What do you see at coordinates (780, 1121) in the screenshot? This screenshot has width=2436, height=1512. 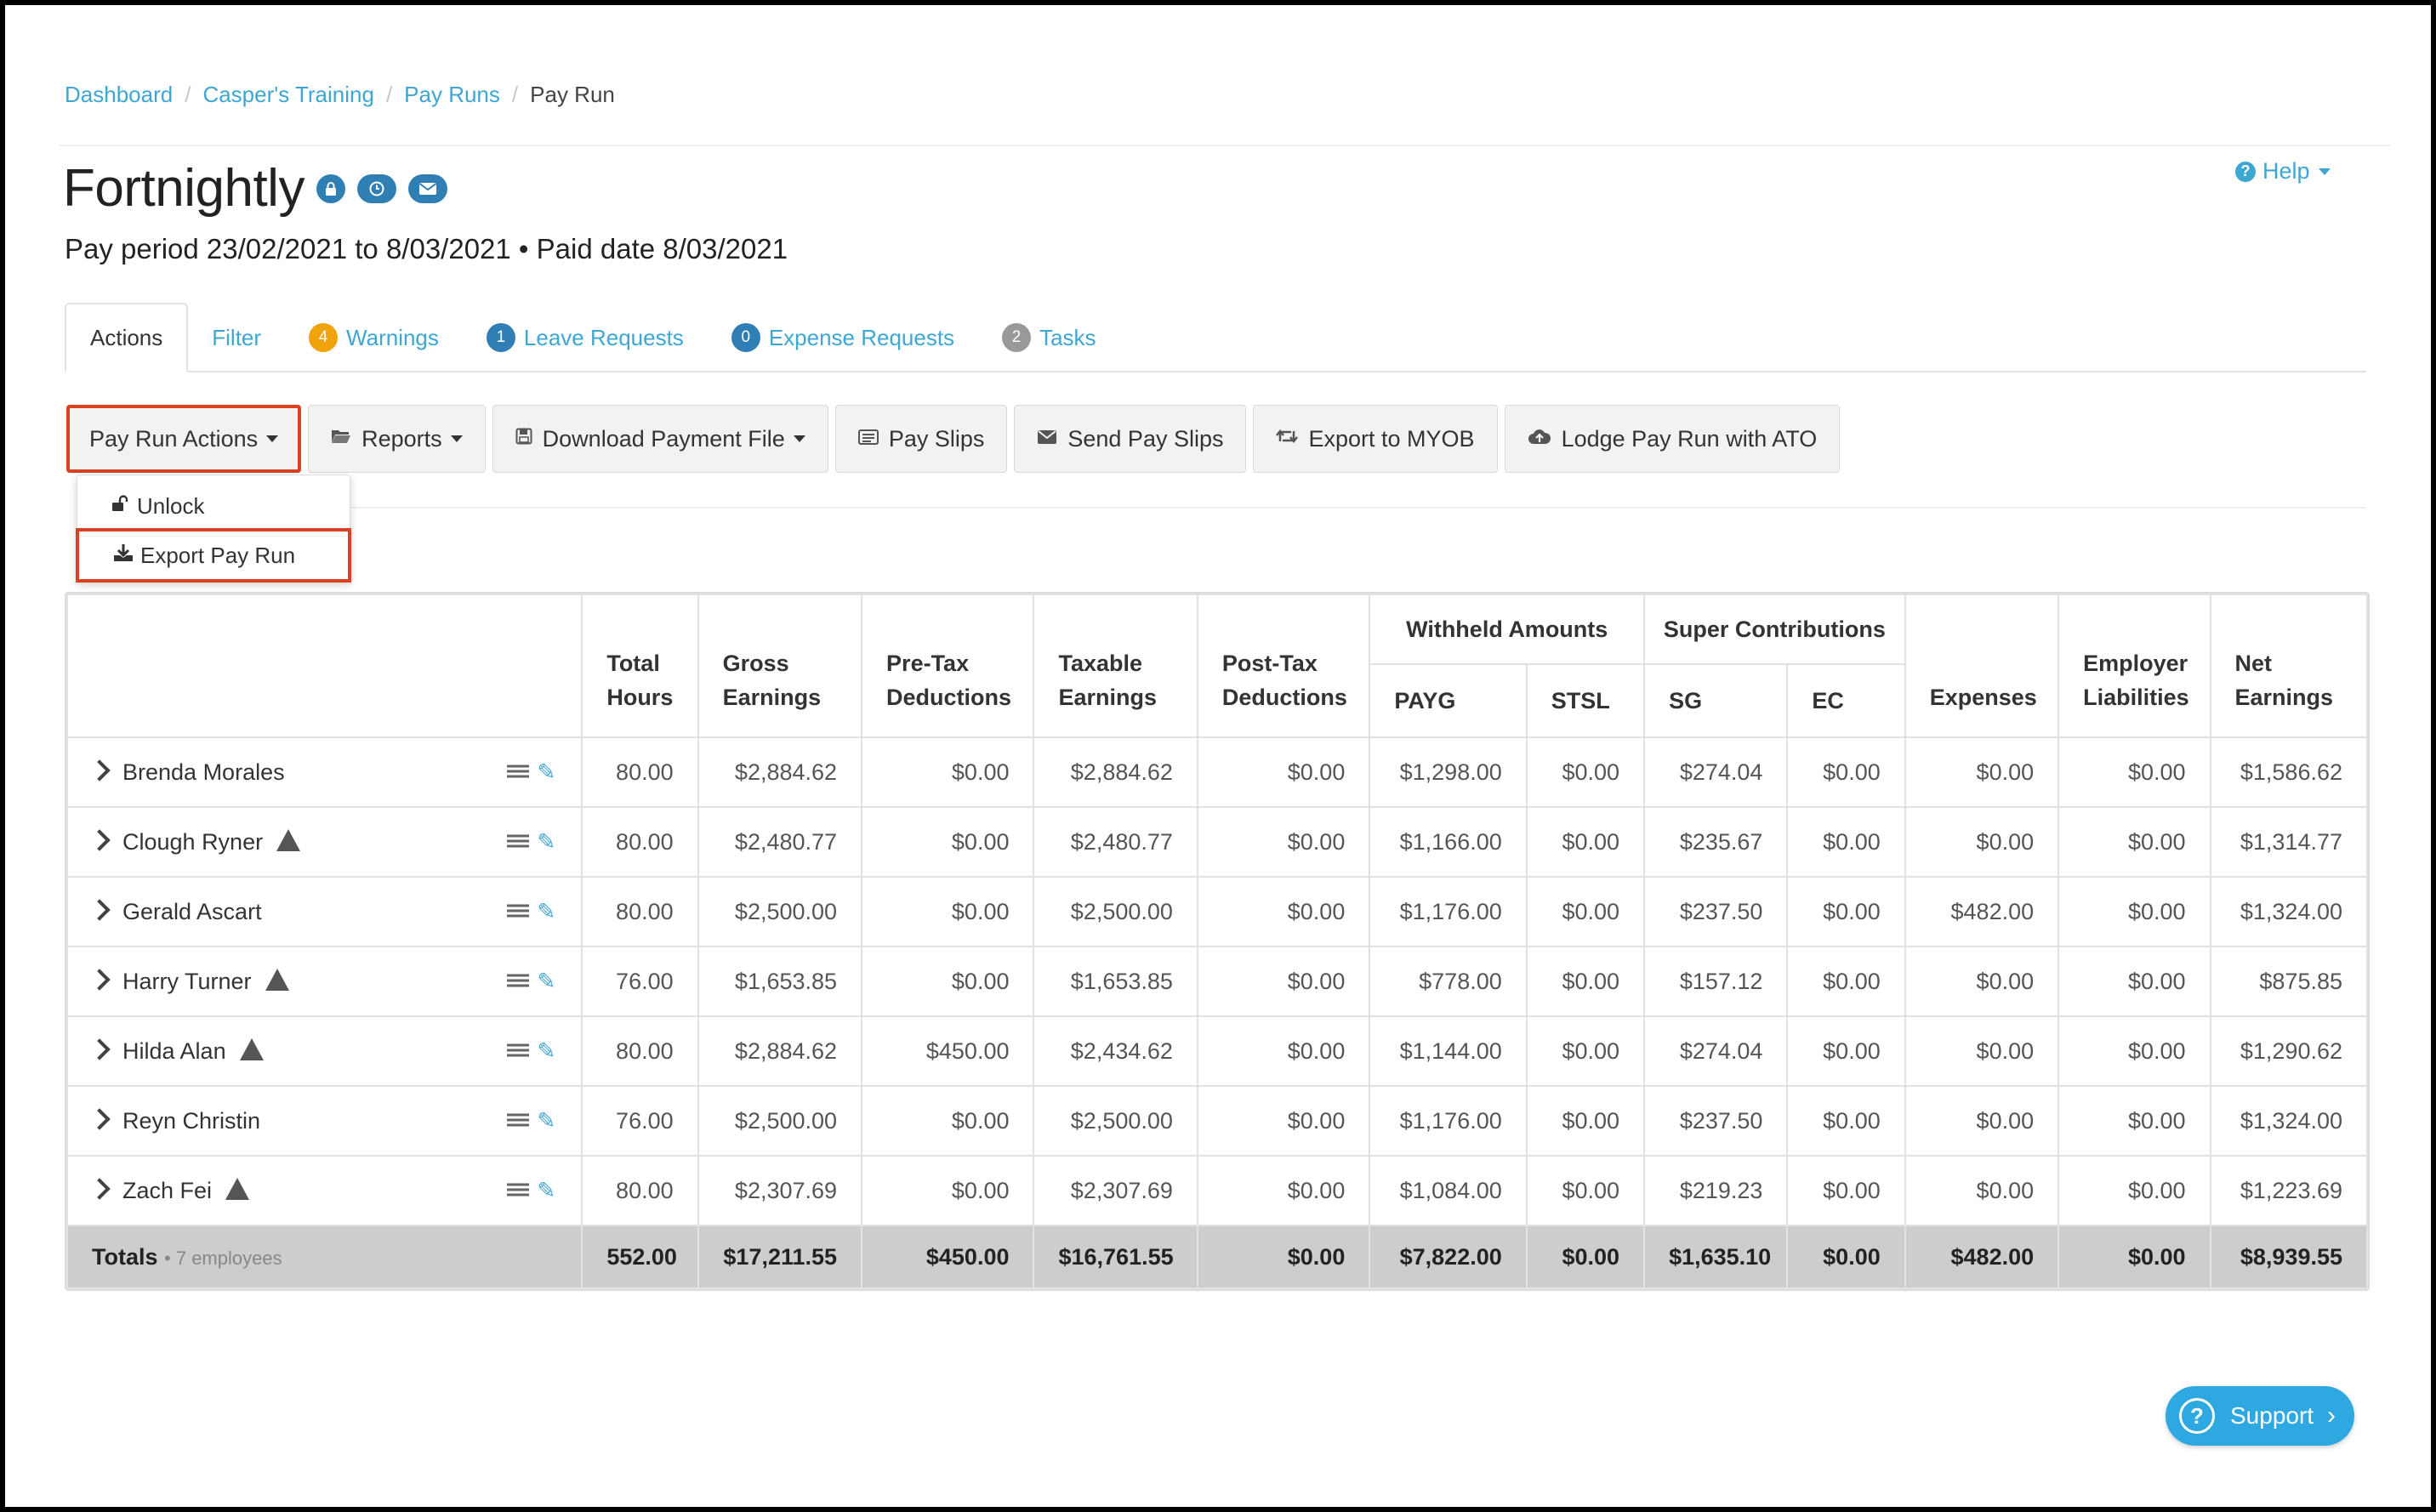 I see `table-cell: $2,500.00` at bounding box center [780, 1121].